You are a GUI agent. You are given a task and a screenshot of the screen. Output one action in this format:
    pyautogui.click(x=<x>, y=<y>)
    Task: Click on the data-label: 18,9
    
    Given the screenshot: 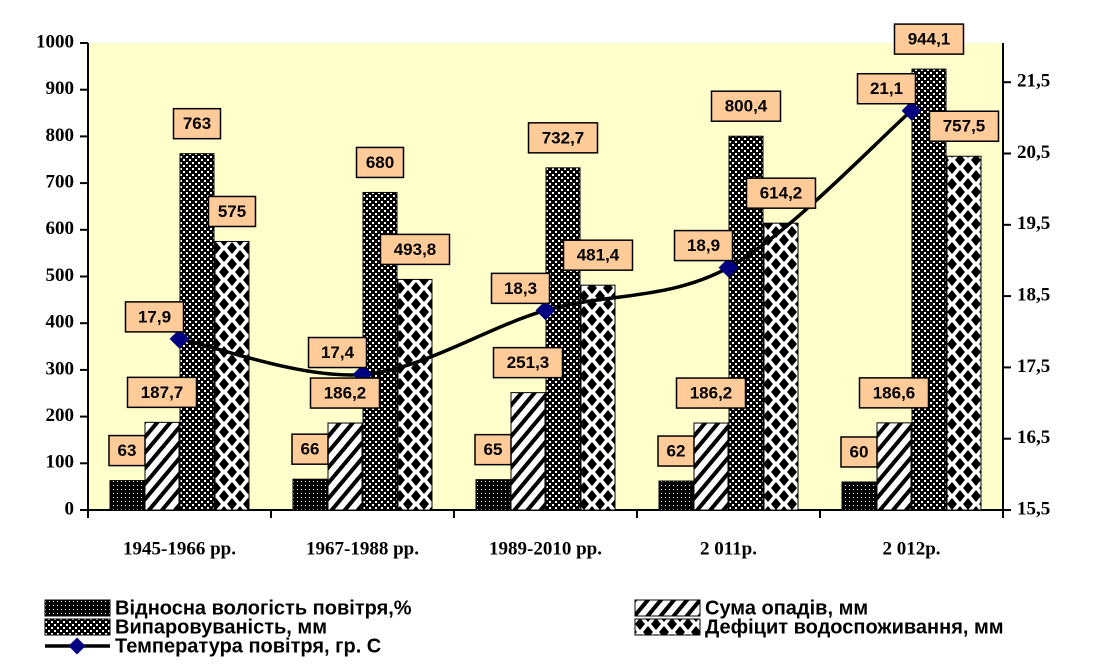 What is the action you would take?
    pyautogui.click(x=703, y=245)
    